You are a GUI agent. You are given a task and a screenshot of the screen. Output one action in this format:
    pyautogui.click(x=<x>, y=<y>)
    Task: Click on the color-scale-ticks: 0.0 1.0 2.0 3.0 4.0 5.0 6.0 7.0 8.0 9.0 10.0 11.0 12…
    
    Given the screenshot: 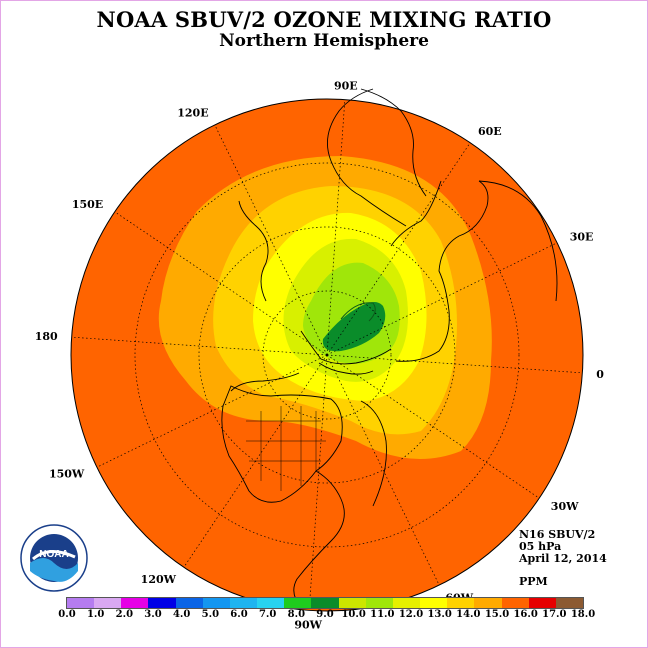 What is the action you would take?
    pyautogui.click(x=324, y=616)
    